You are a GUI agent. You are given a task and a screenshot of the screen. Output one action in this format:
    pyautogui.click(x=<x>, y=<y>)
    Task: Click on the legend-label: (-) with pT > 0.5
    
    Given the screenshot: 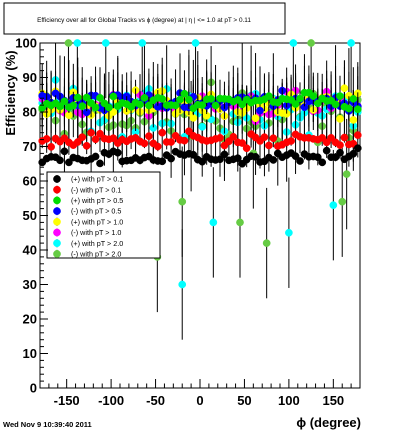 What is the action you would take?
    pyautogui.click(x=96, y=211)
    